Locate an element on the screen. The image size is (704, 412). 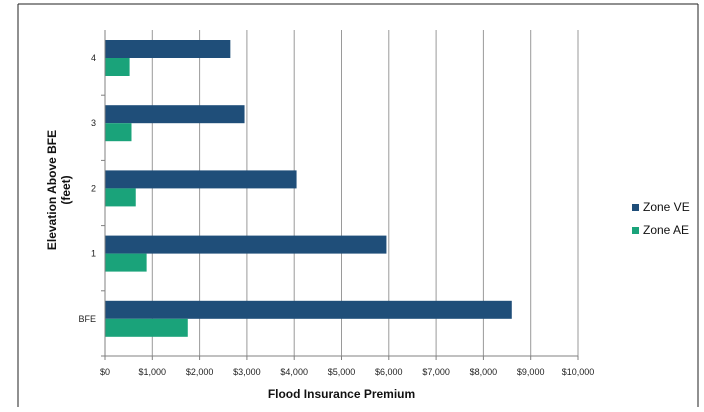
y-tick-label: 3 is located at coordinates (93, 123).